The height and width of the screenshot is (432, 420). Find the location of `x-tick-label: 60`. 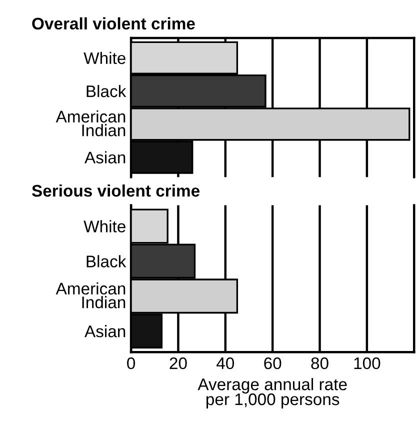

x-tick-label: 60 is located at coordinates (273, 363).